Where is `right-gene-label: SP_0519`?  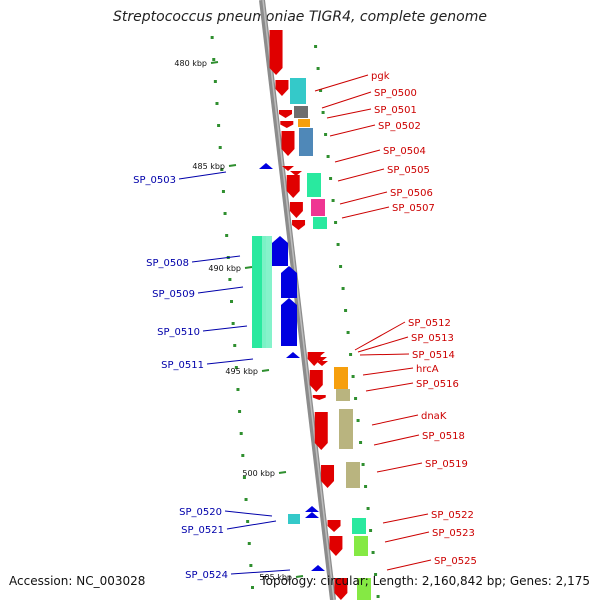 right-gene-label: SP_0519 is located at coordinates (446, 464).